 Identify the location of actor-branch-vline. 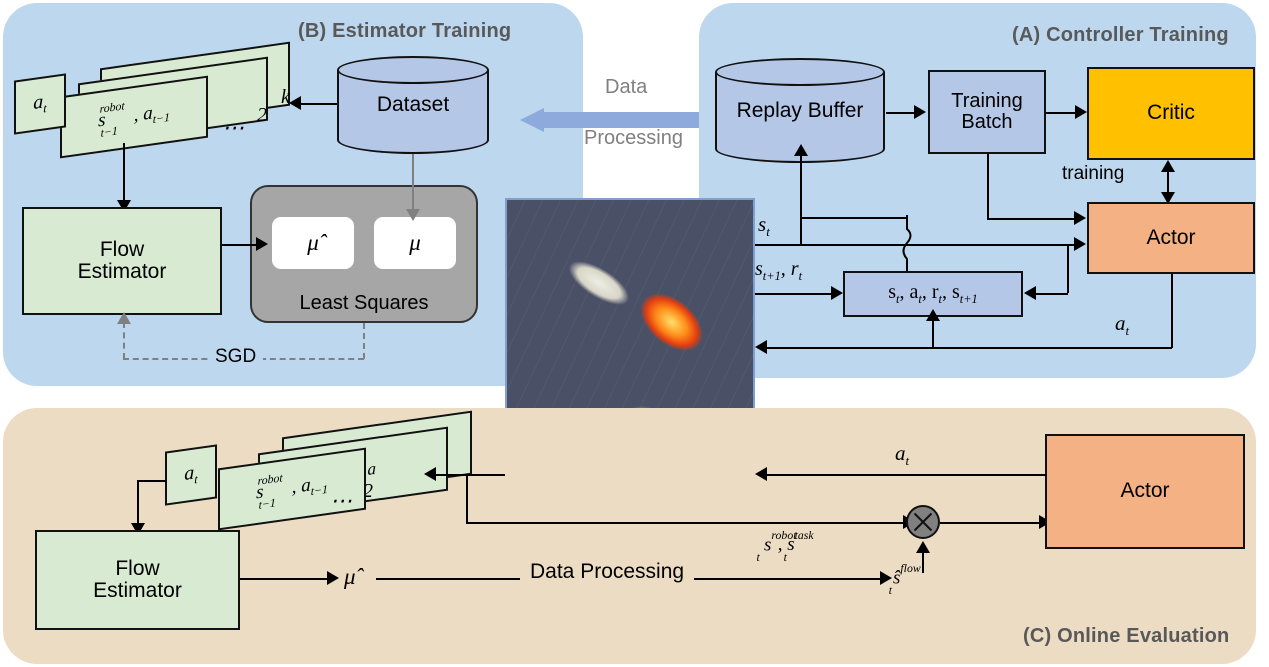
(1068, 268).